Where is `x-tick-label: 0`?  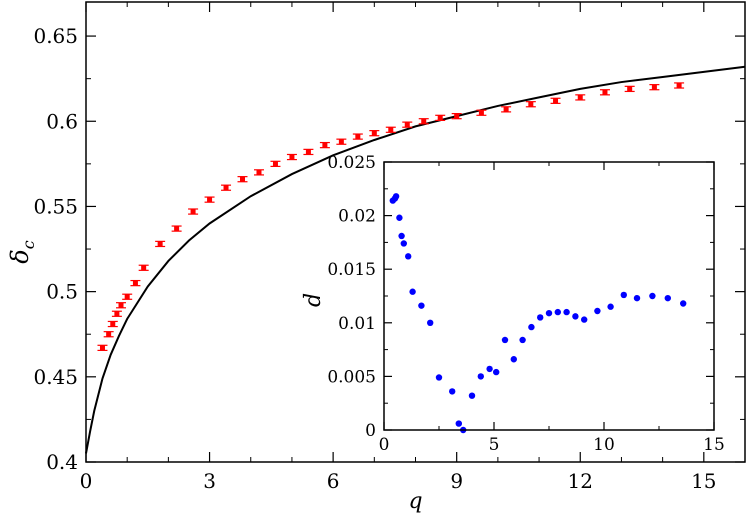
x-tick-label: 0 is located at coordinates (86, 481).